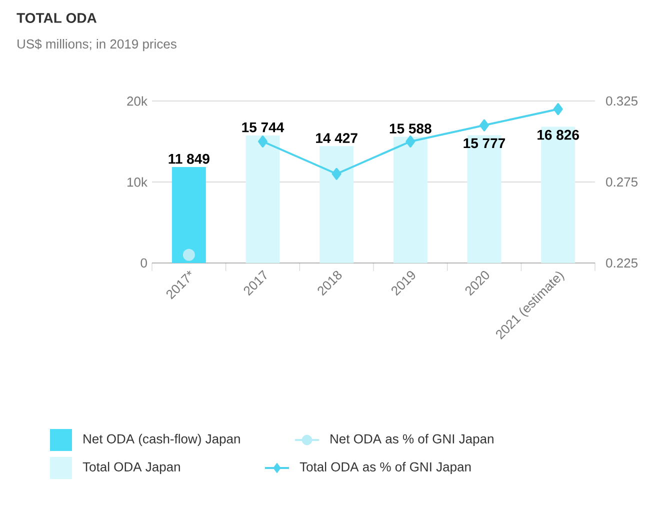 This screenshot has height=508, width=669. I want to click on y-tick-label: 0, so click(143, 263).